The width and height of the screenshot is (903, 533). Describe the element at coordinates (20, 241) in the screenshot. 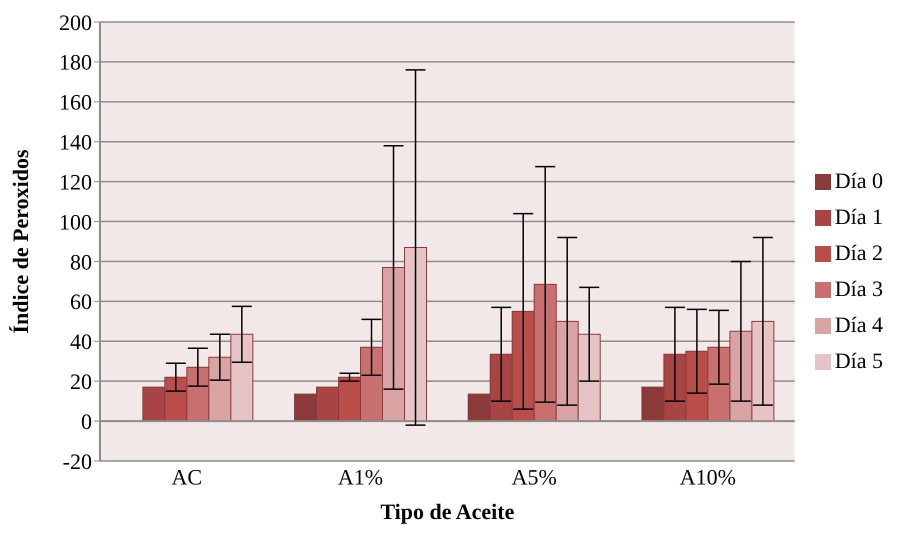

I see `y-axis-title: Índice de Peroxidos` at that location.